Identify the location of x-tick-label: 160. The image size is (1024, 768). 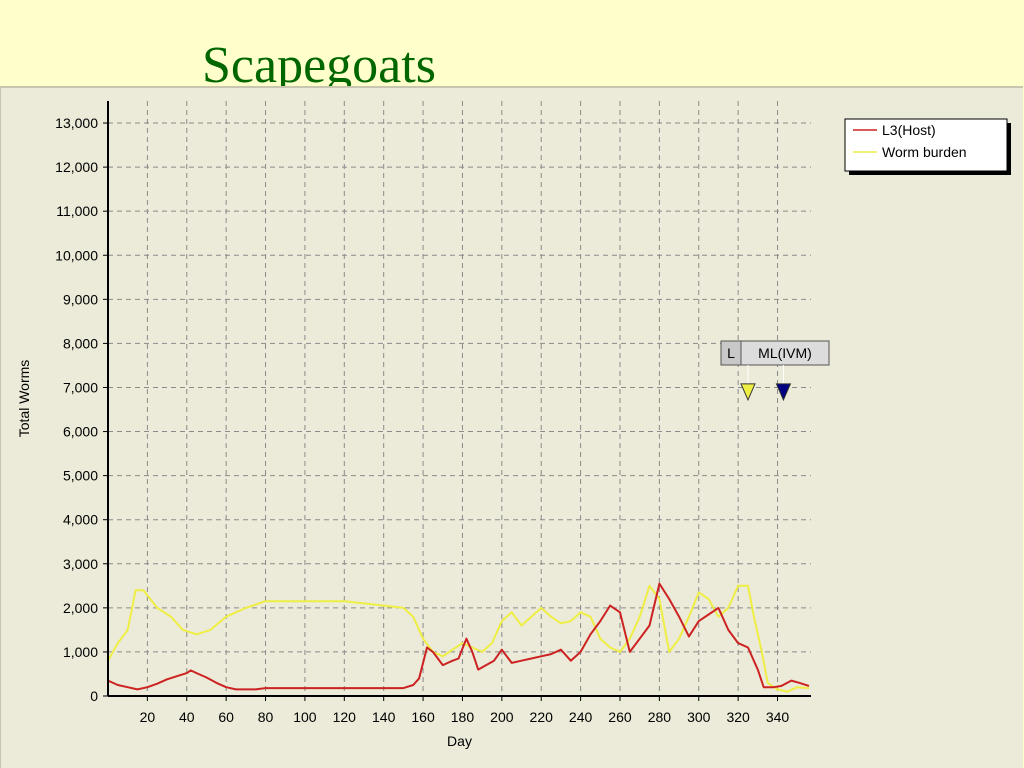
(423, 717).